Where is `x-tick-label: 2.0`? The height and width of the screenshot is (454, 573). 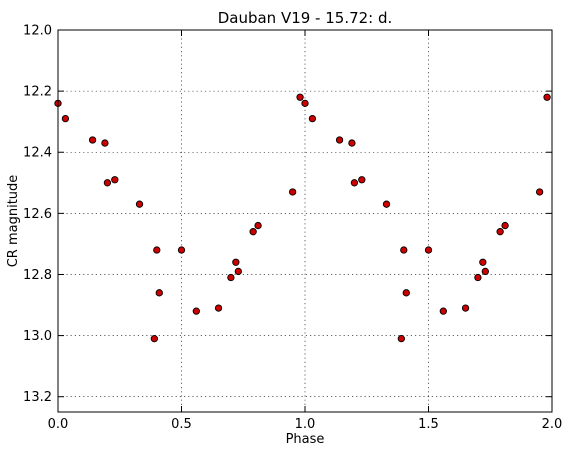 x-tick-label: 2.0 is located at coordinates (552, 424).